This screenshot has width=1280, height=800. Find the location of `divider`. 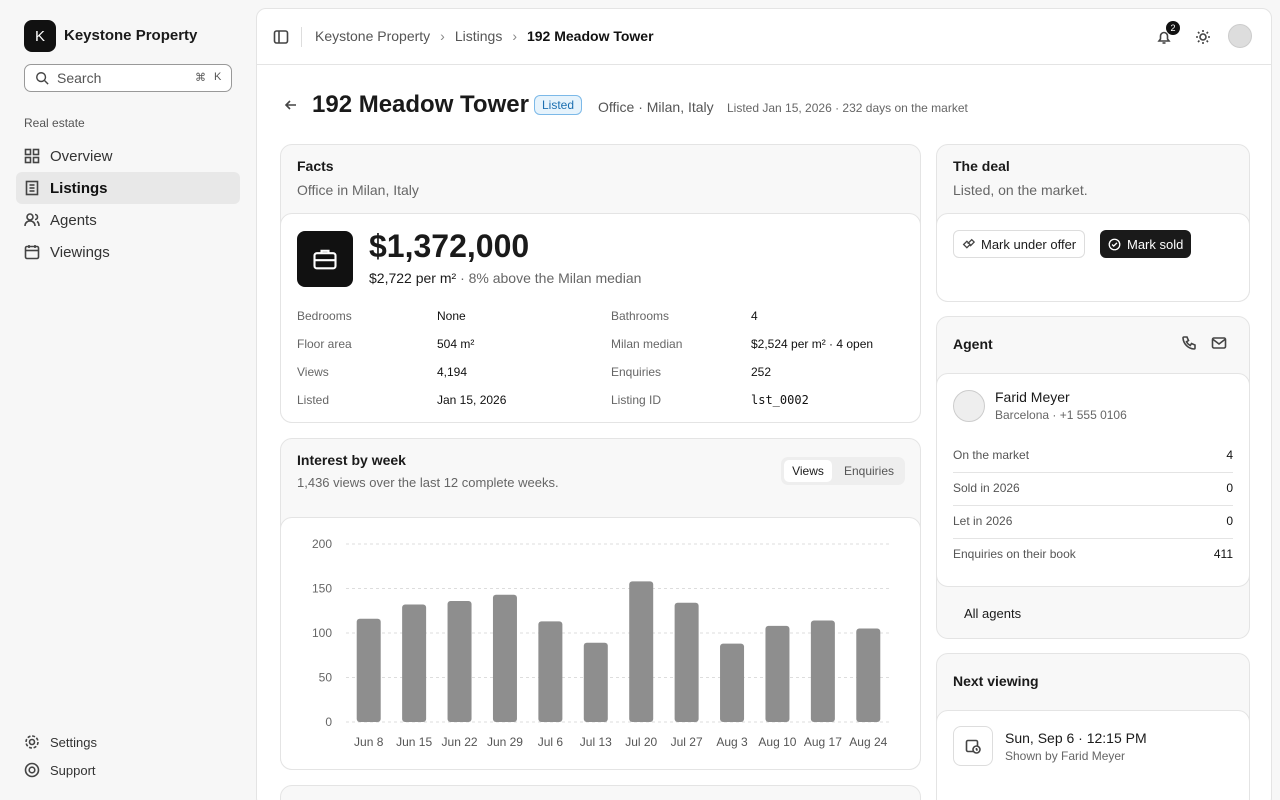

divider is located at coordinates (301, 37).